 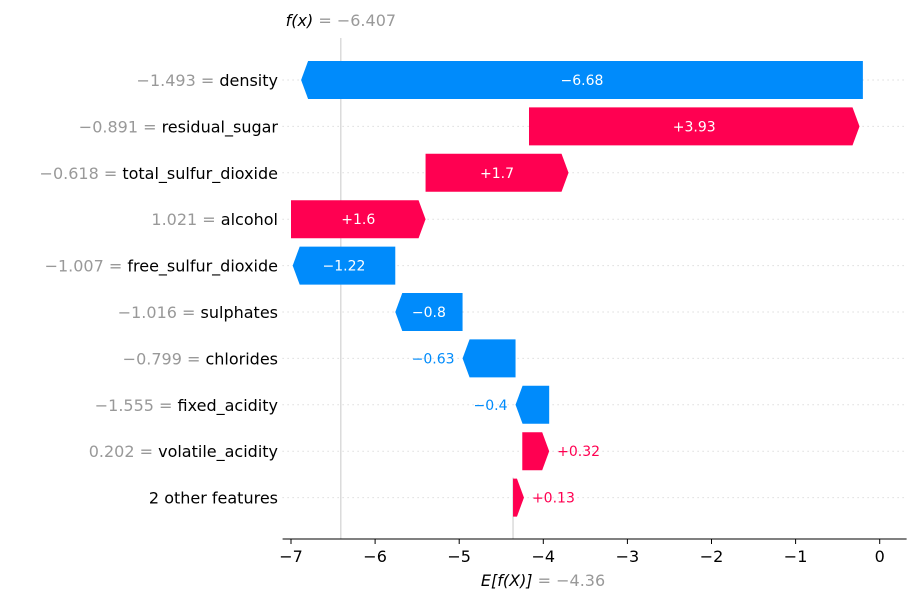 What do you see at coordinates (291, 556) in the screenshot?
I see `x-tick-label: −7` at bounding box center [291, 556].